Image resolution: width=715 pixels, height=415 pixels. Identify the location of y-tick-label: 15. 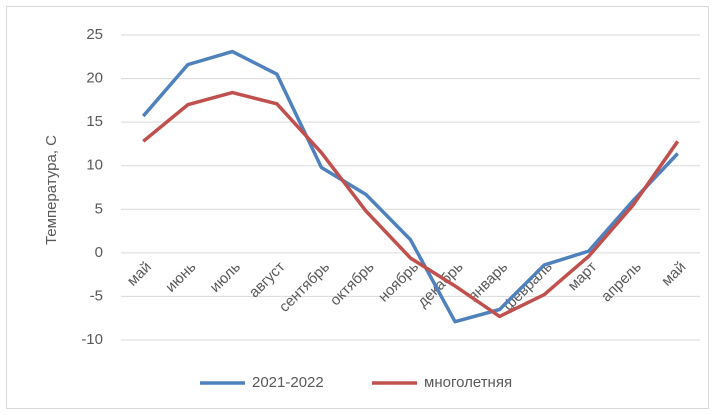
(94, 121).